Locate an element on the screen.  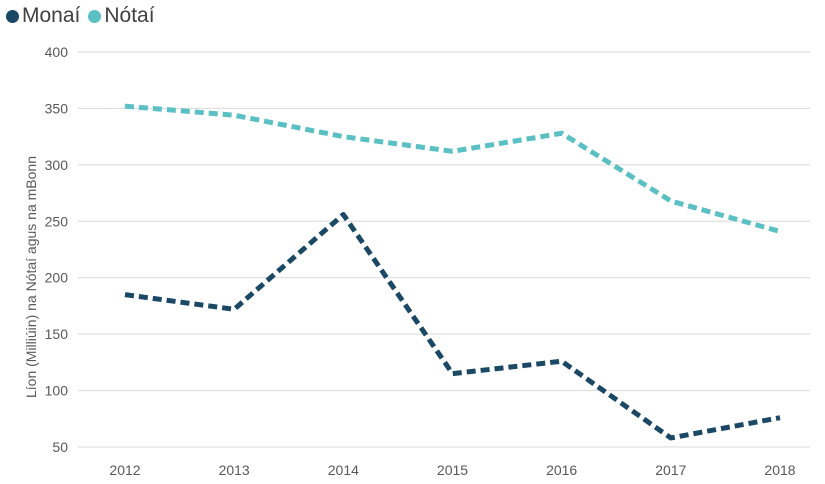
legend-label-notai: Nótaí is located at coordinates (129, 15).